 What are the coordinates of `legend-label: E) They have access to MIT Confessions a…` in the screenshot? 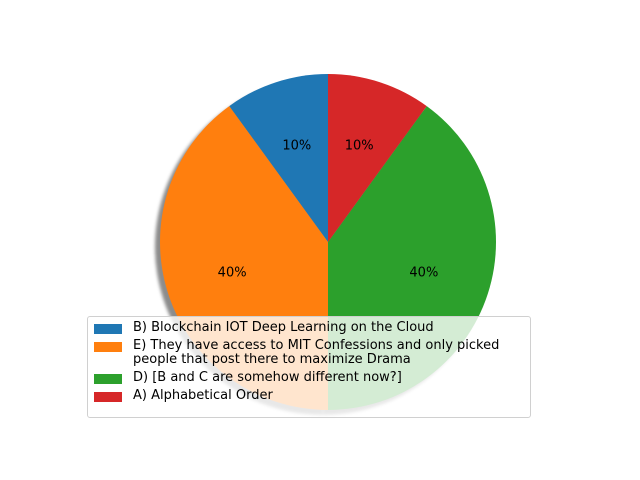 It's located at (316, 352).